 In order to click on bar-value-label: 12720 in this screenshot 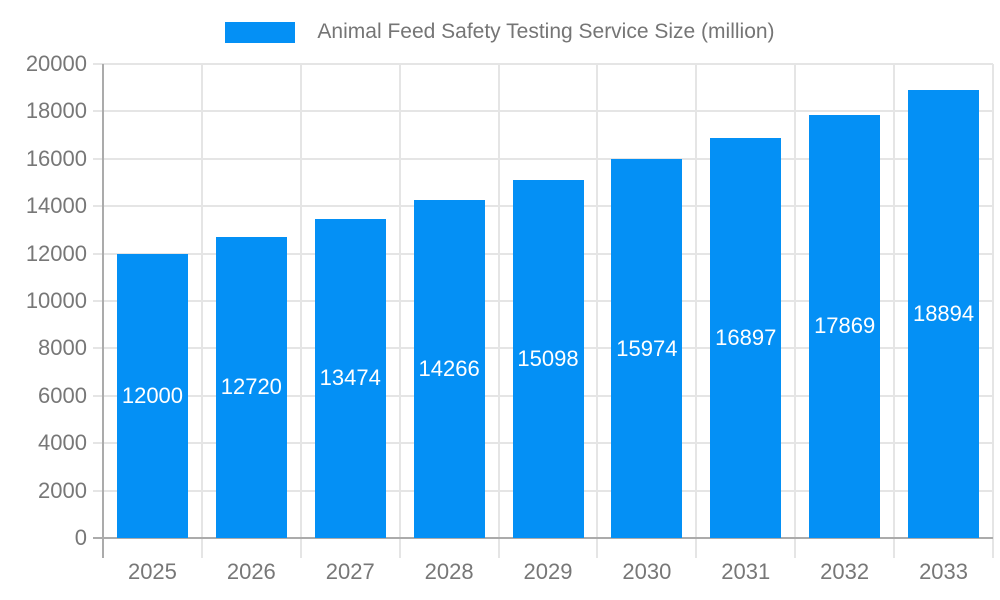, I will do `click(251, 387)`.